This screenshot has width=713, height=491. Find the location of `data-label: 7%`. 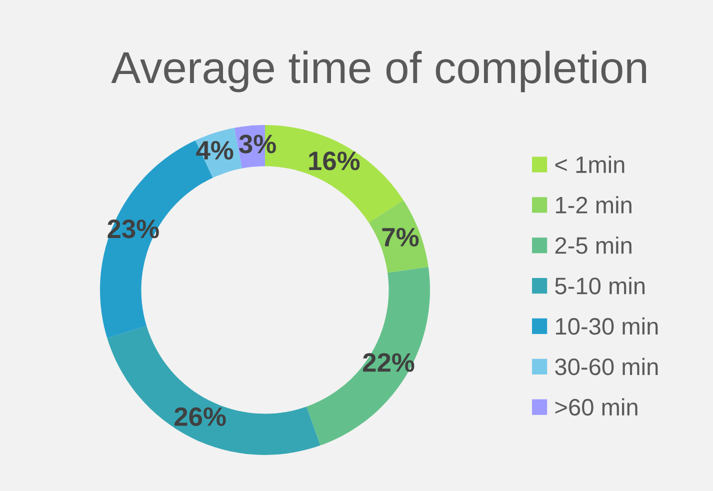

data-label: 7% is located at coordinates (400, 237).